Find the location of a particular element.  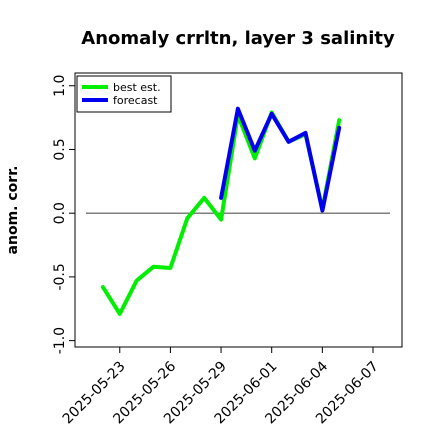

series-line-forecast is located at coordinates (280, 159).